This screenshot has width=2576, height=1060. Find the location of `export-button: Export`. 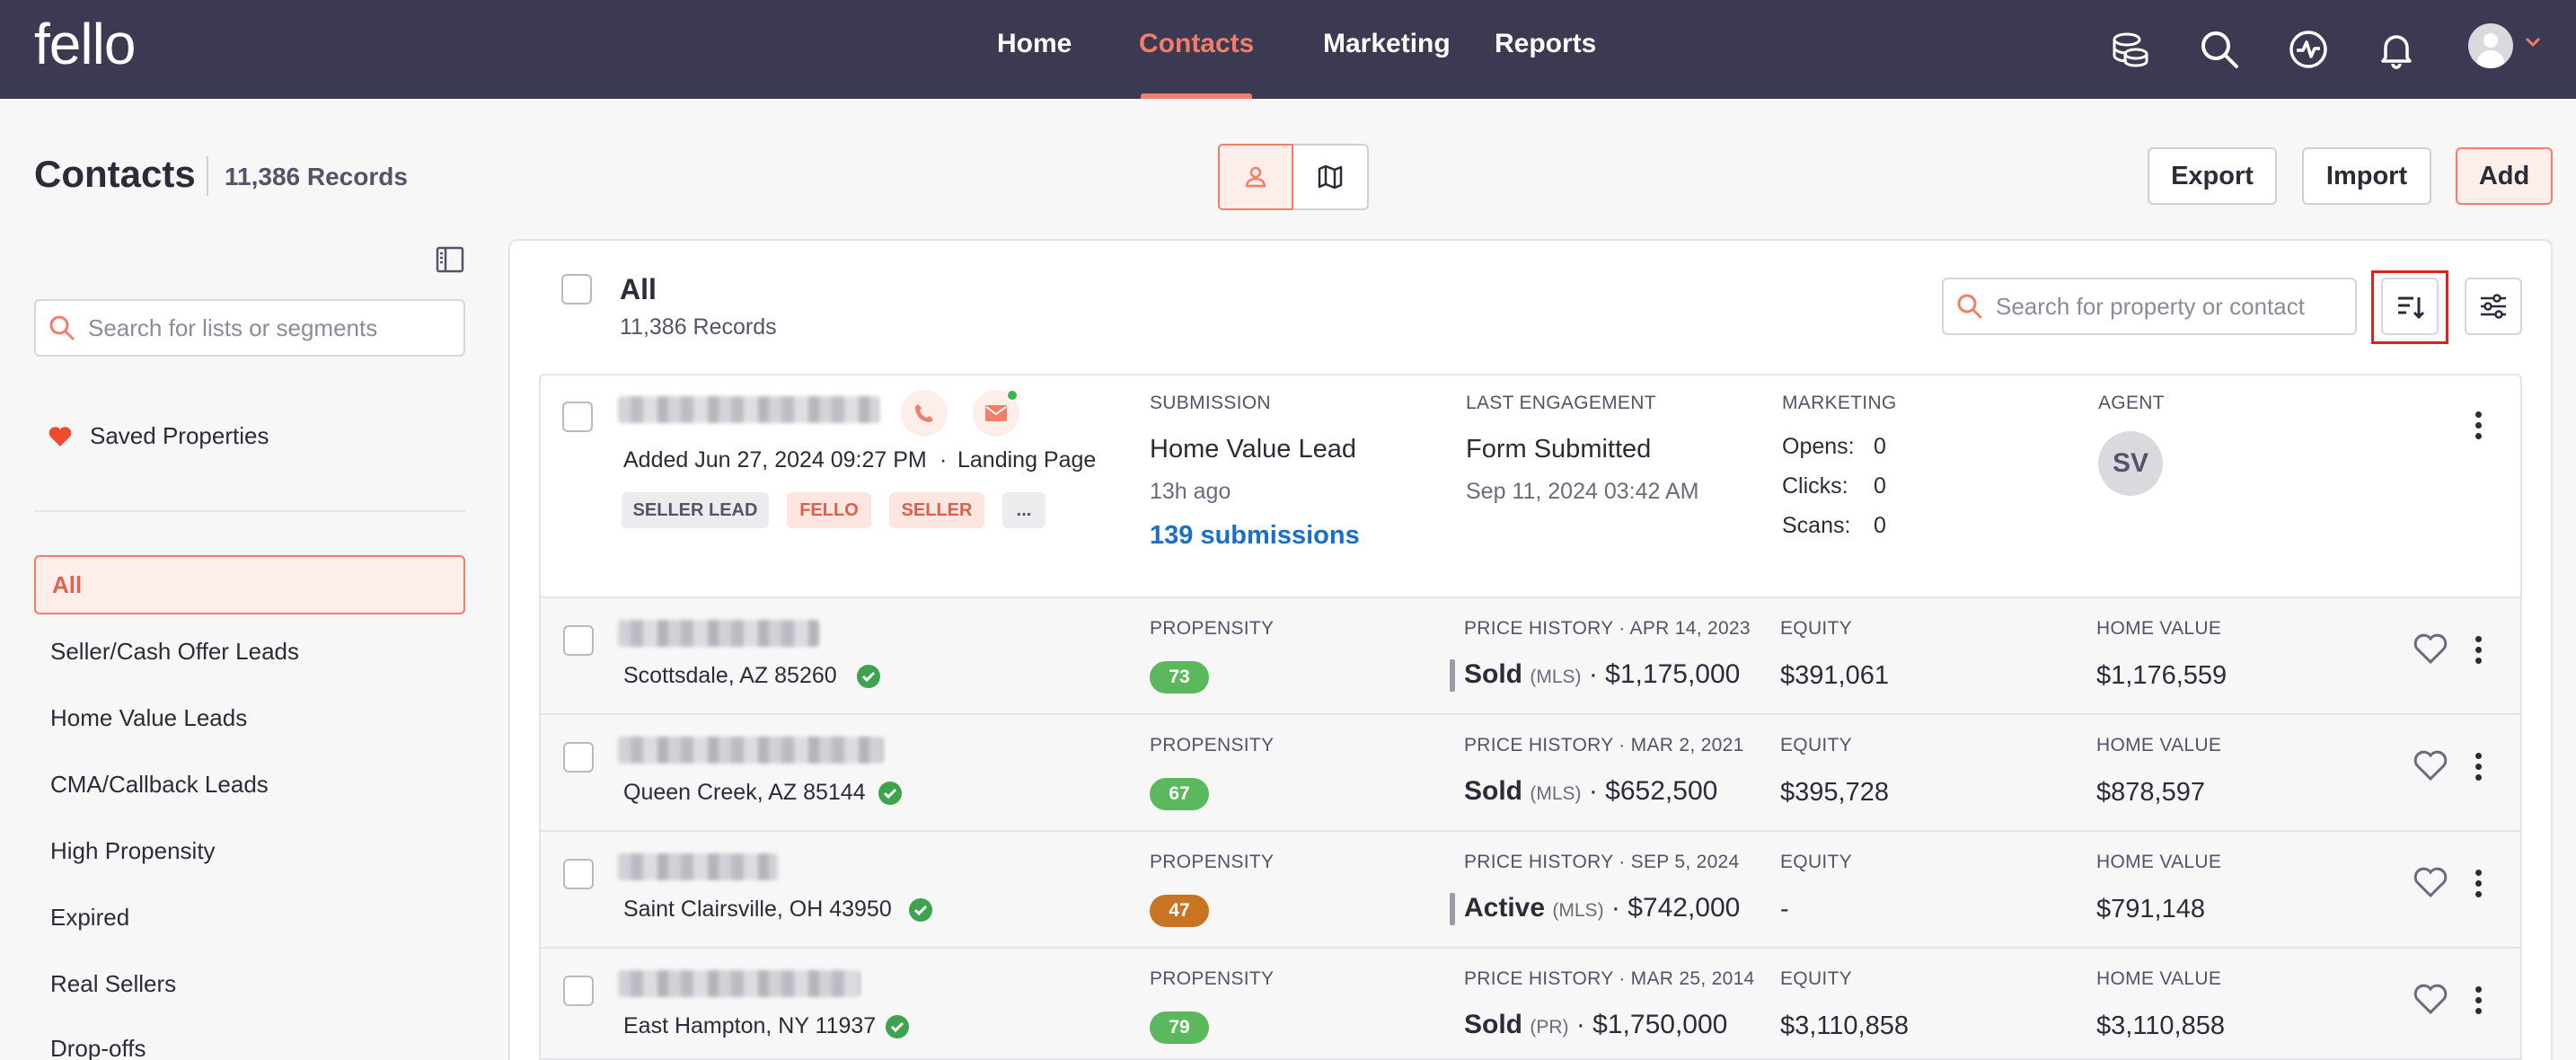

export-button: Export is located at coordinates (2212, 176).